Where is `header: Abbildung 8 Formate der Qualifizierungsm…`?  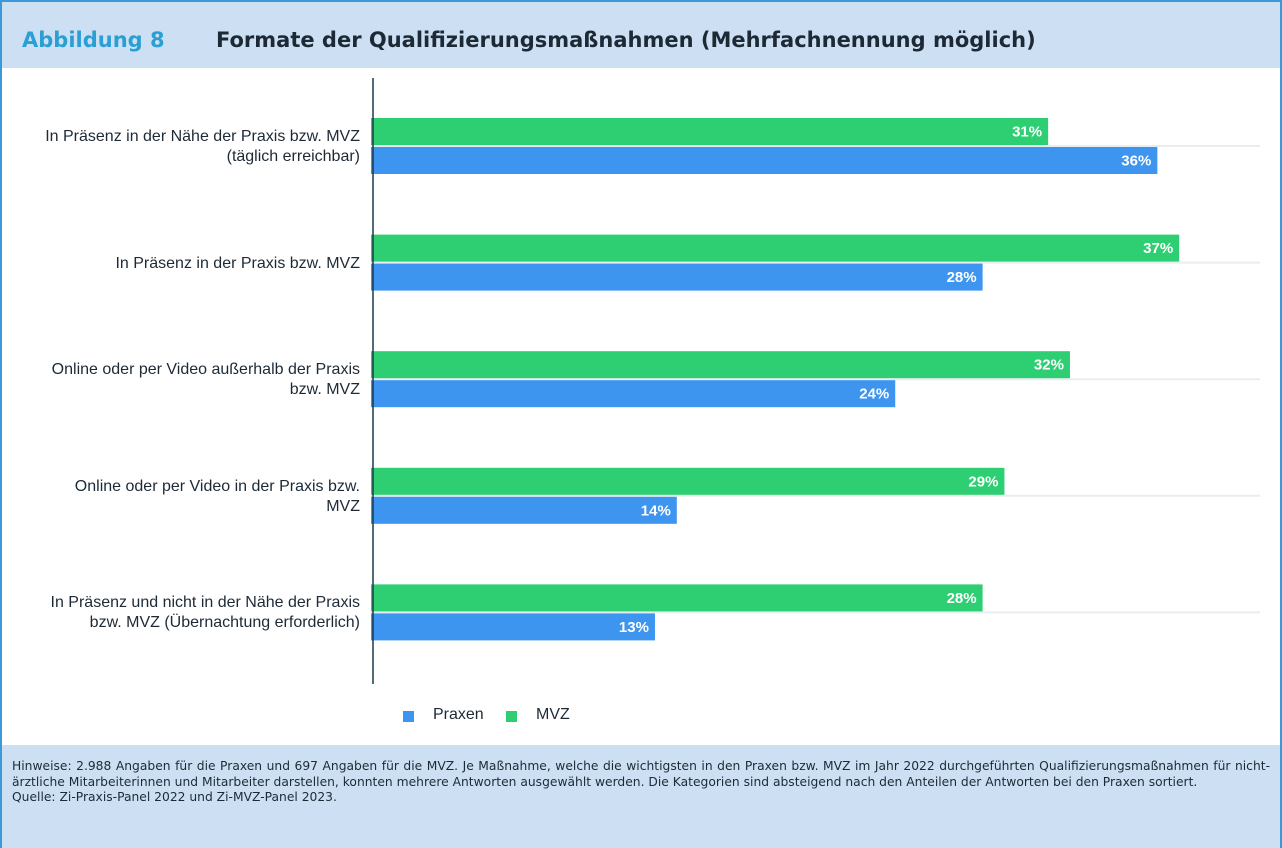 header: Abbildung 8 Formate der Qualifizierungsm… is located at coordinates (641, 34).